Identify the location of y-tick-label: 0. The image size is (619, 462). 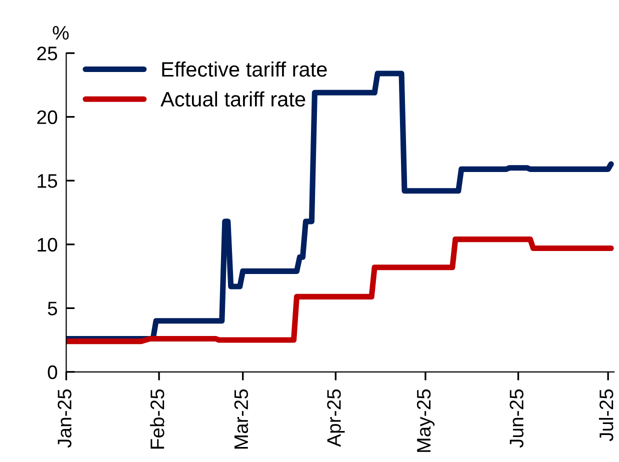
(53, 372).